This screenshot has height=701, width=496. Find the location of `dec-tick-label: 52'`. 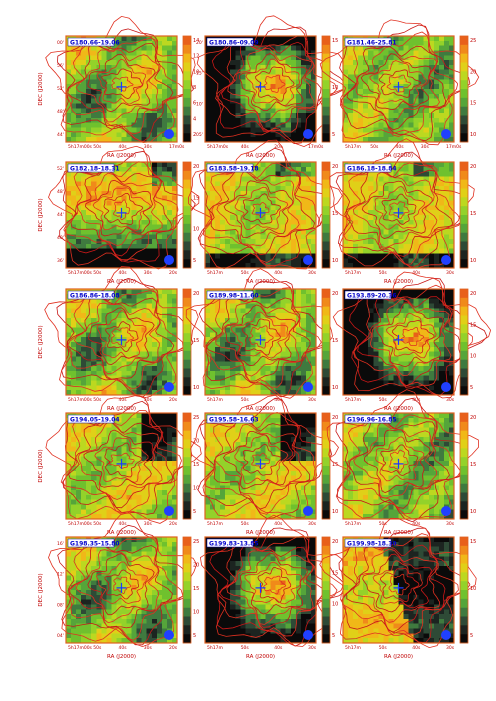

dec-tick-label: 52' is located at coordinates (60, 89).